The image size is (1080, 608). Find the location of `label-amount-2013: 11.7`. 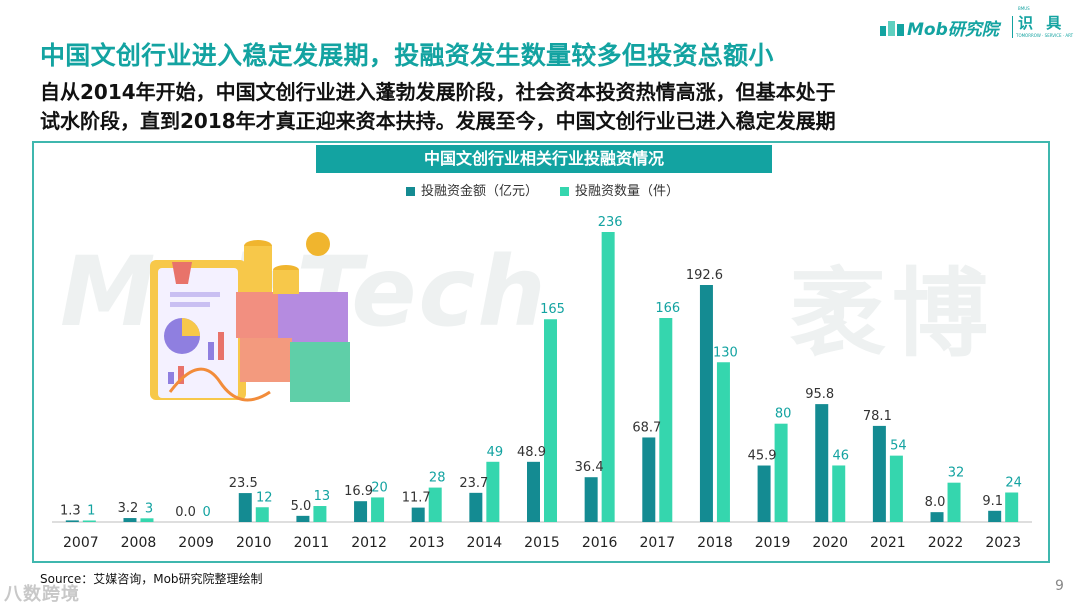

label-amount-2013: 11.7 is located at coordinates (416, 498).